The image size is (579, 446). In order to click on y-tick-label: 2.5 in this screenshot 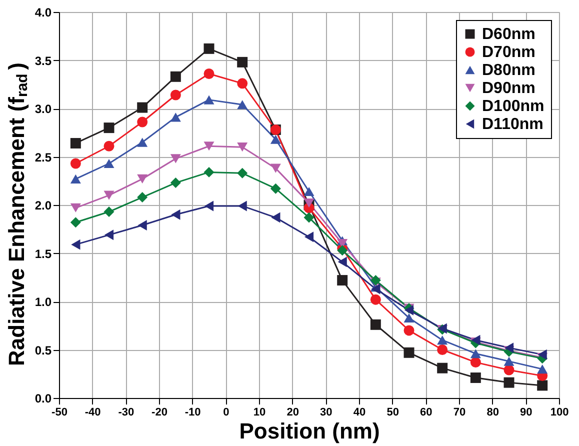, I will do `click(43, 157)`.